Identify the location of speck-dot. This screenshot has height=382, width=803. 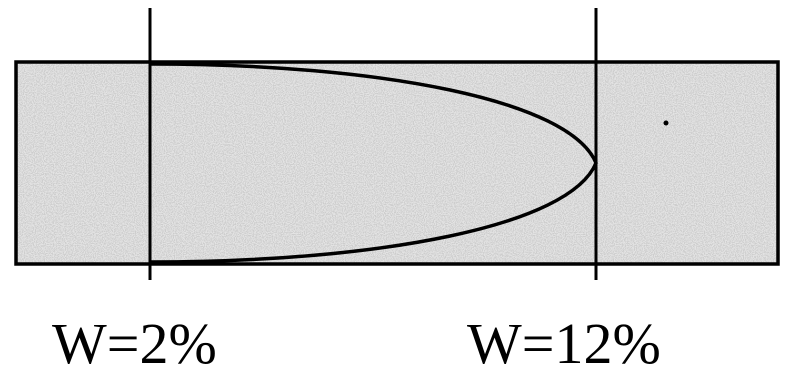
(666, 123).